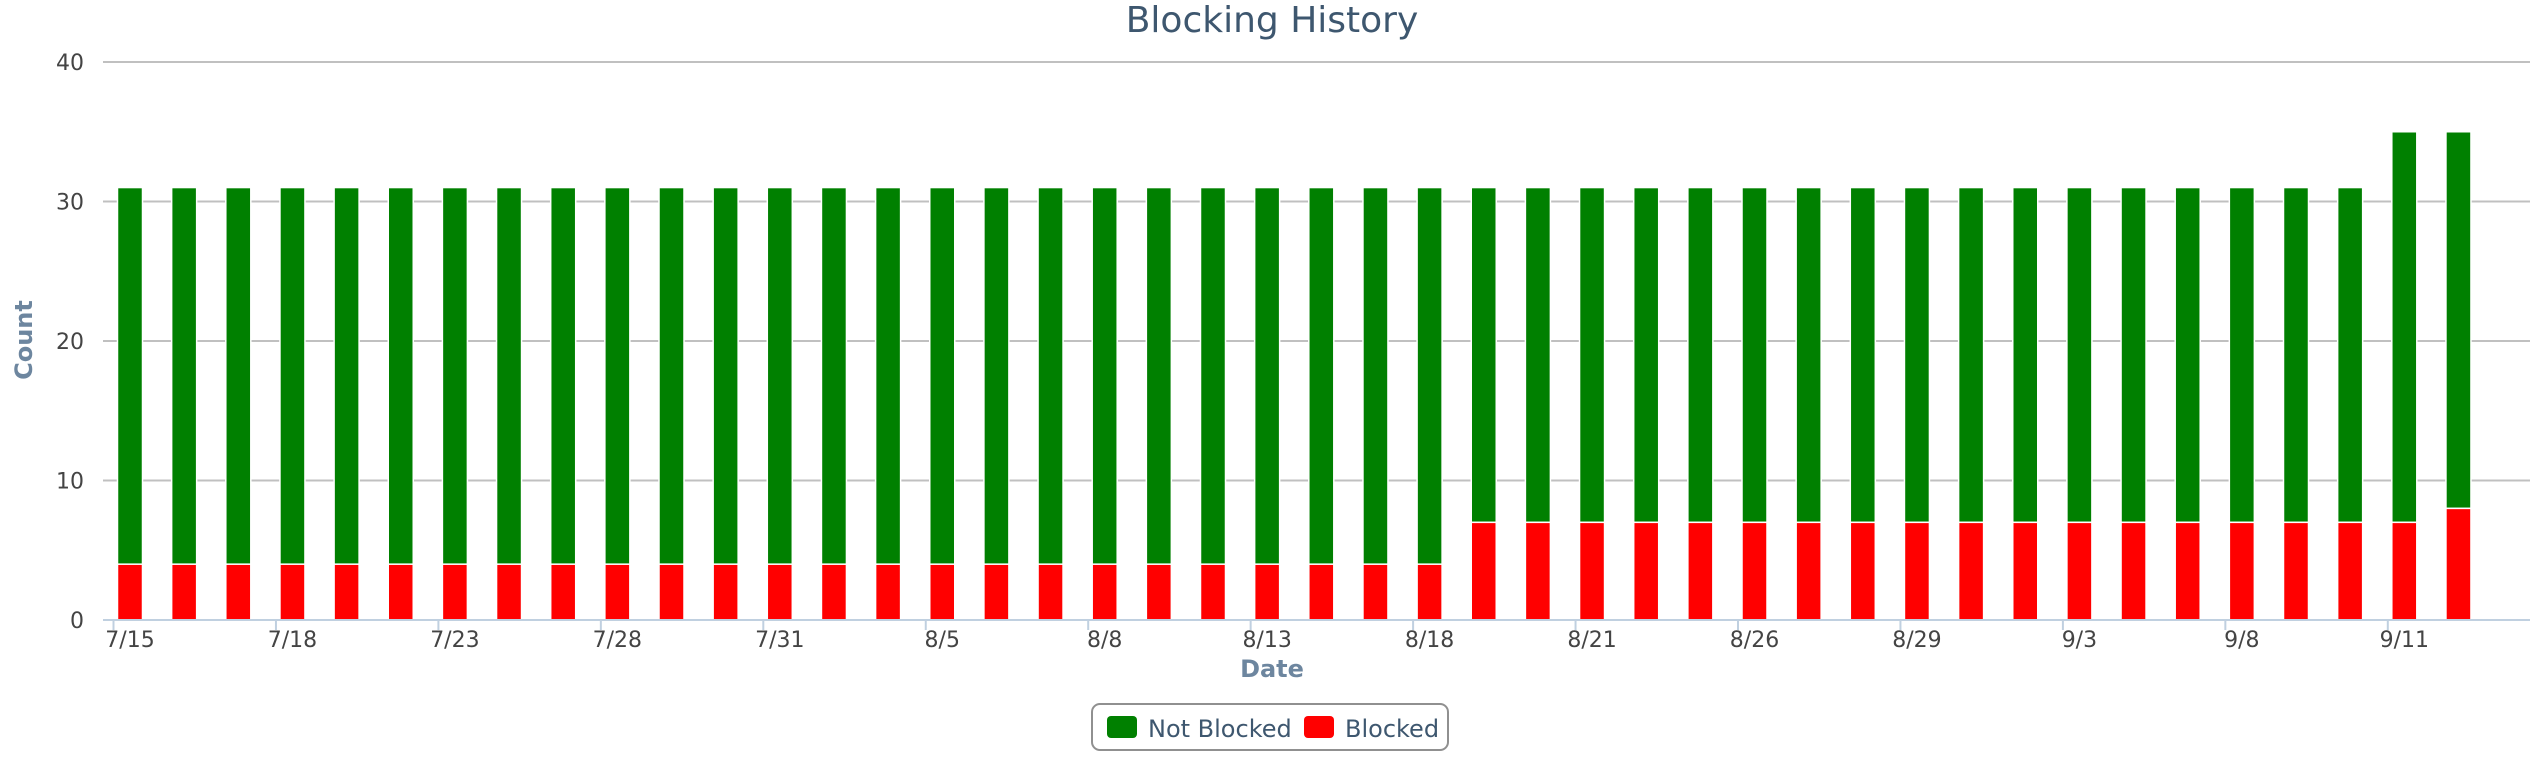  I want to click on legend-item-not-blocked: Not Blocked, so click(1199, 729).